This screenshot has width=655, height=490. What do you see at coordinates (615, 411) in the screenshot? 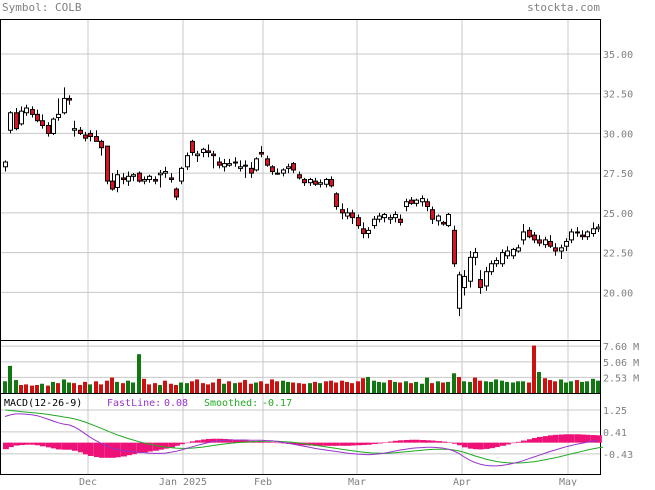
I see `macd-tick-label: 1.25` at bounding box center [615, 411].